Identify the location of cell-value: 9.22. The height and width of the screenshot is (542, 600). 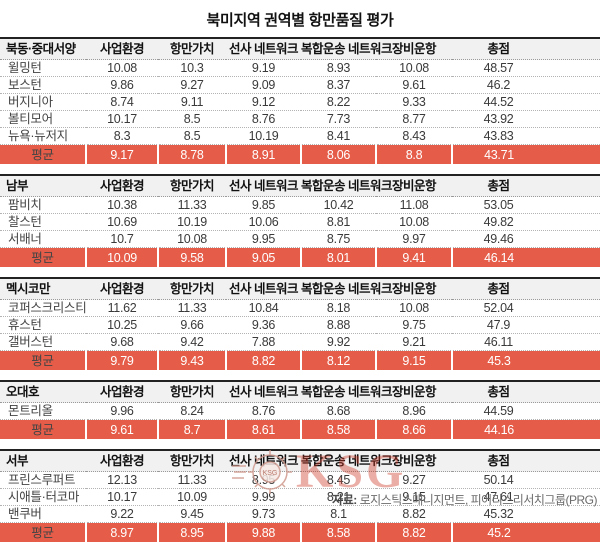
(122, 514).